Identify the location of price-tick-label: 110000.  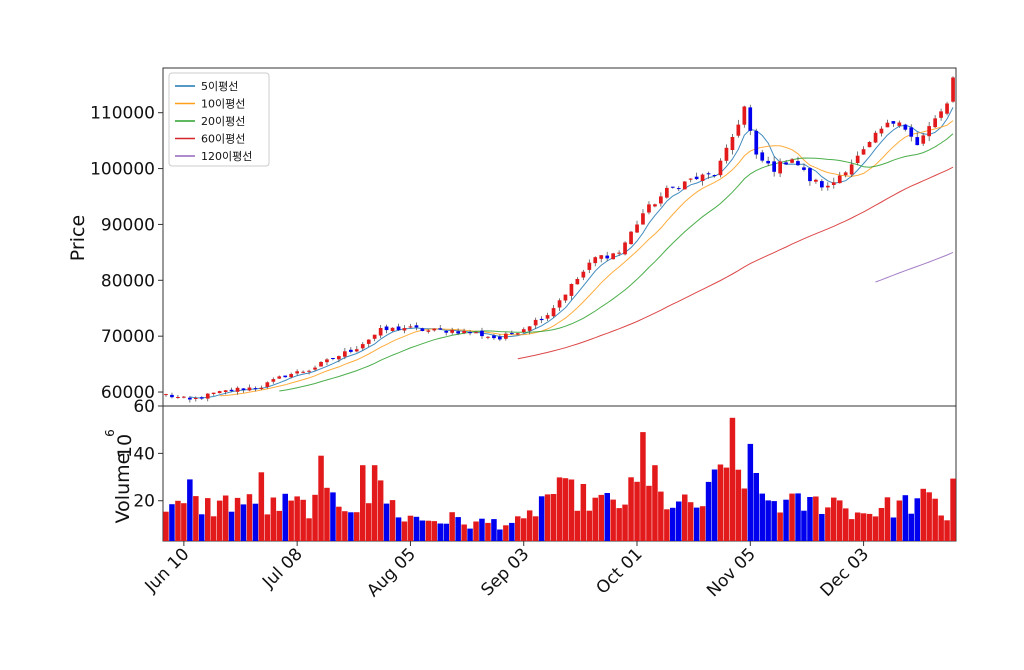
(122, 114).